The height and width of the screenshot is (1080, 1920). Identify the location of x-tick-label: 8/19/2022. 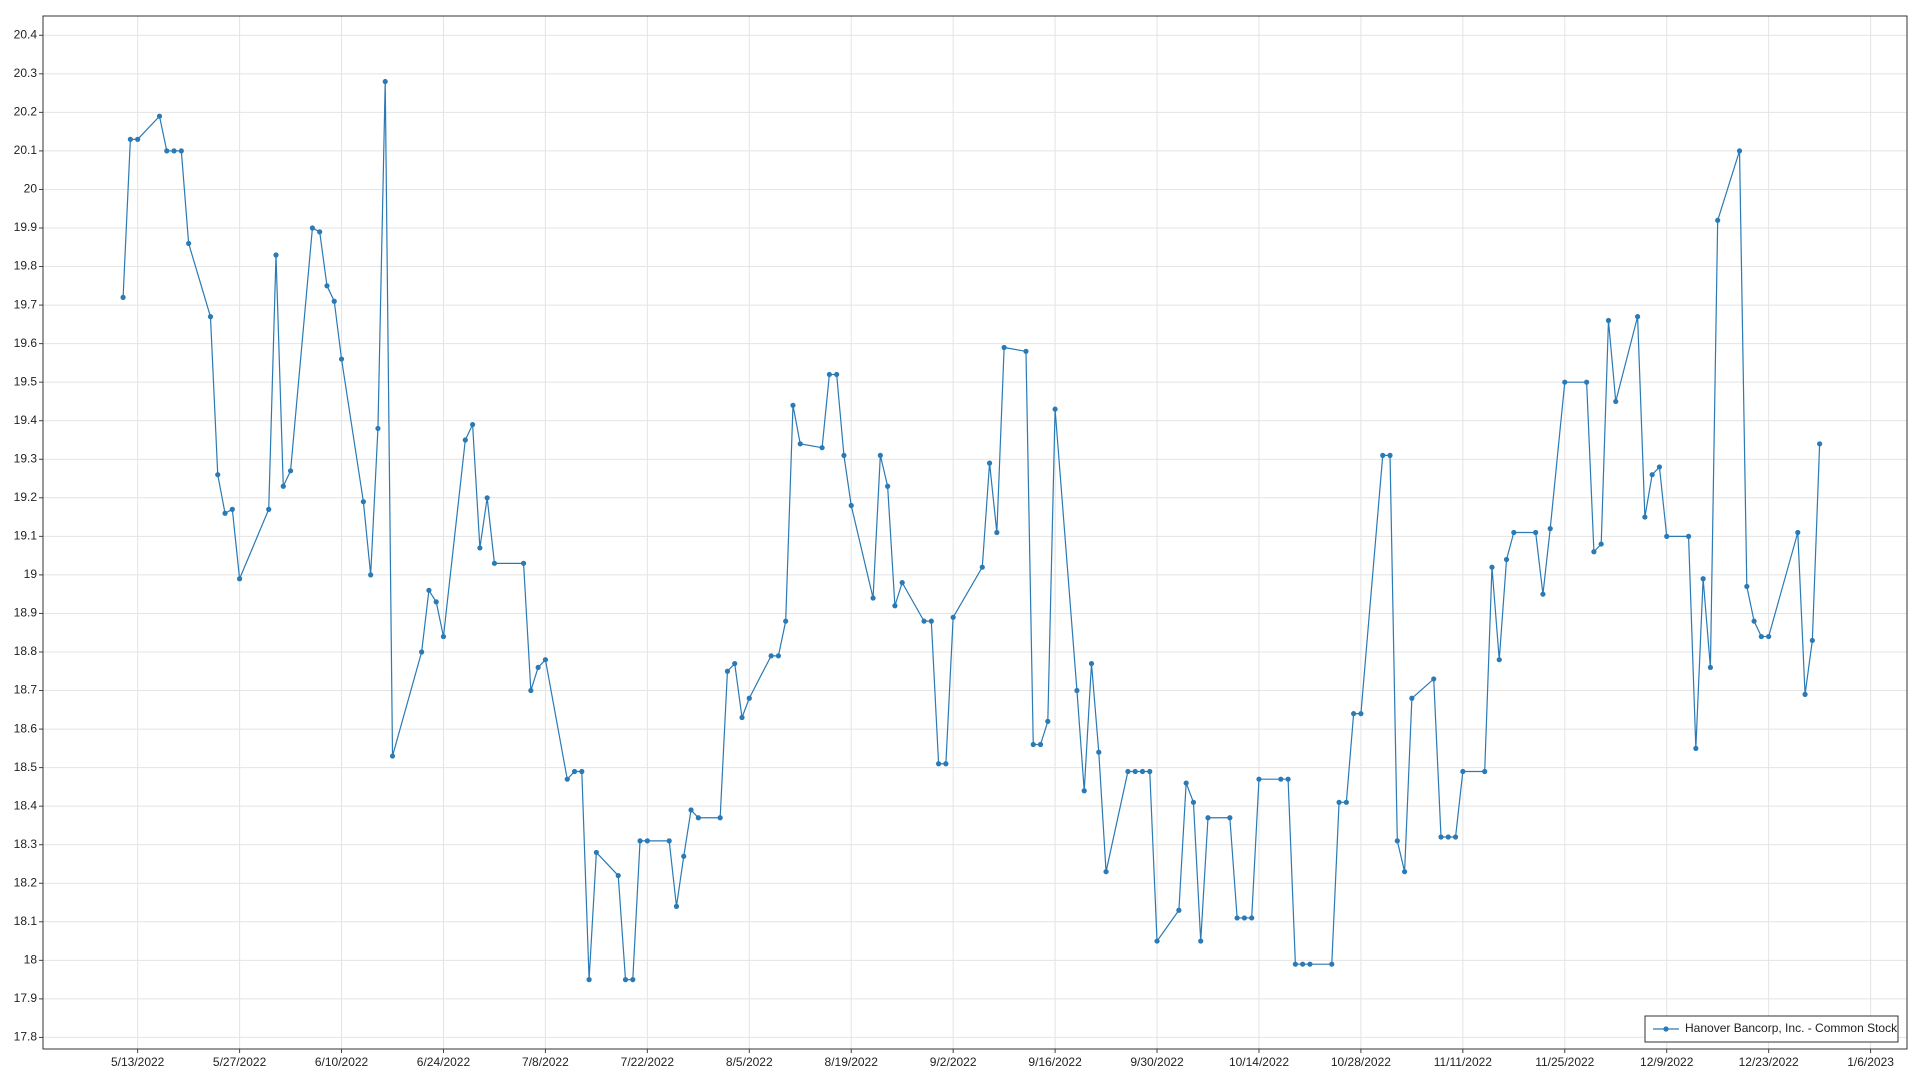
(852, 1062).